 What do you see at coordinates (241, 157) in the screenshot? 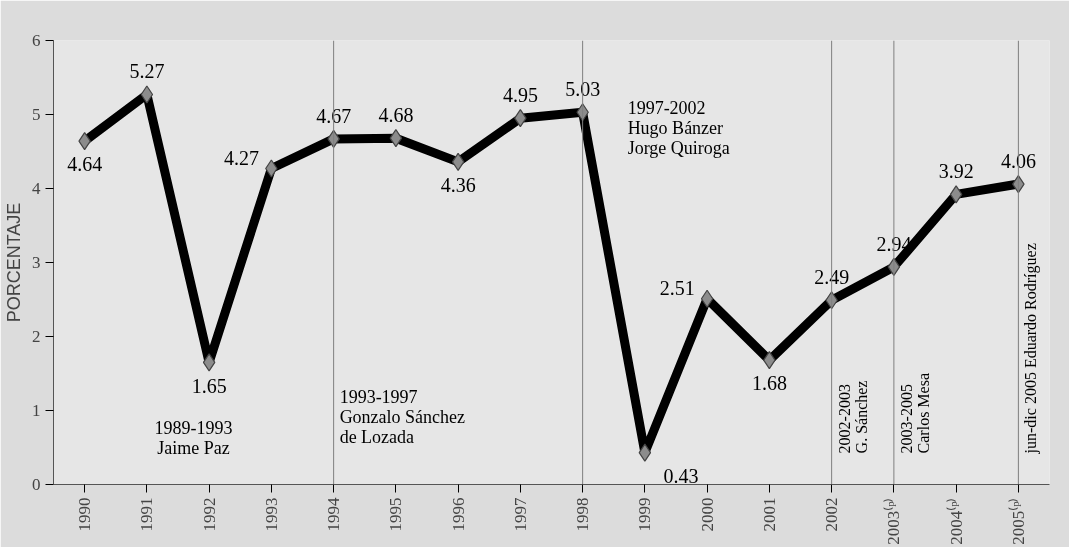
I see `data-label: 4.27` at bounding box center [241, 157].